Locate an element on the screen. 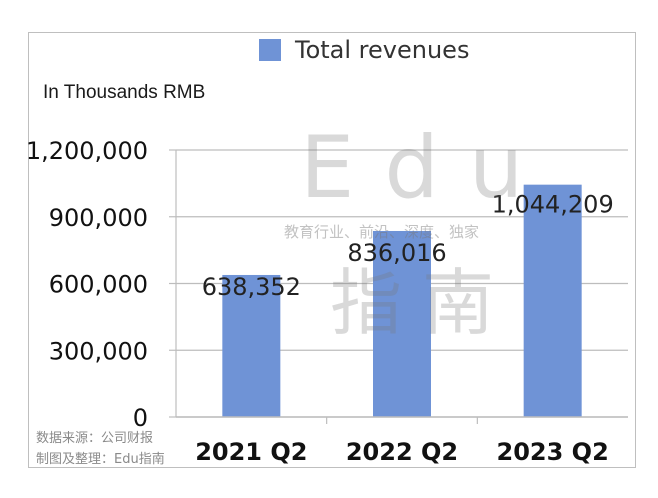 The height and width of the screenshot is (498, 658). x-tick-label: 2022 Q2 is located at coordinates (402, 452).